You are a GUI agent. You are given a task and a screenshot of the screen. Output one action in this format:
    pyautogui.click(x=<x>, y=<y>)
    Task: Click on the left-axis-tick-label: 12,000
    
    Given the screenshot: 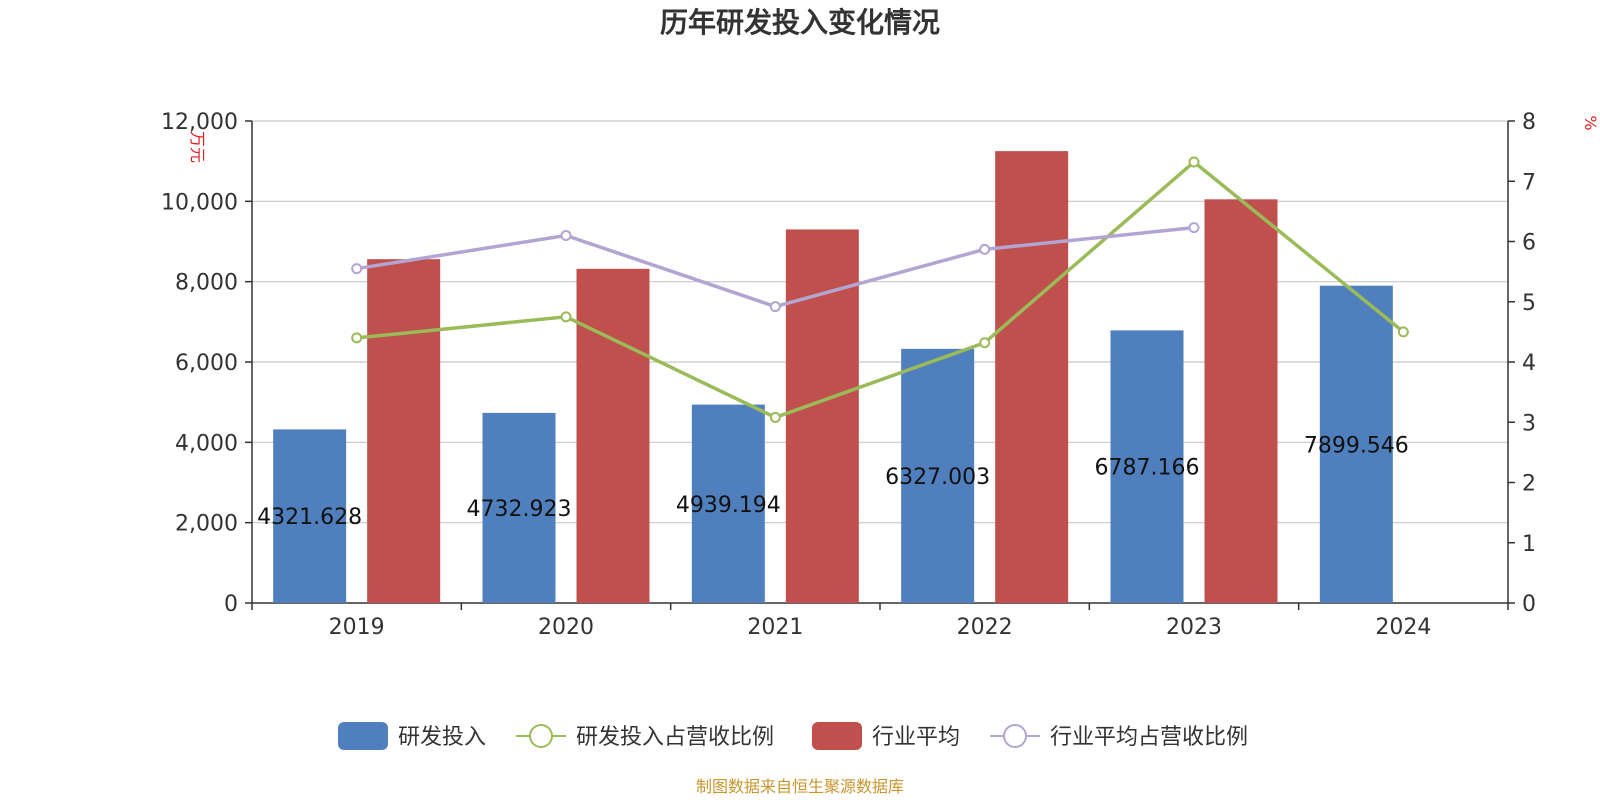 What is the action you would take?
    pyautogui.click(x=199, y=122)
    